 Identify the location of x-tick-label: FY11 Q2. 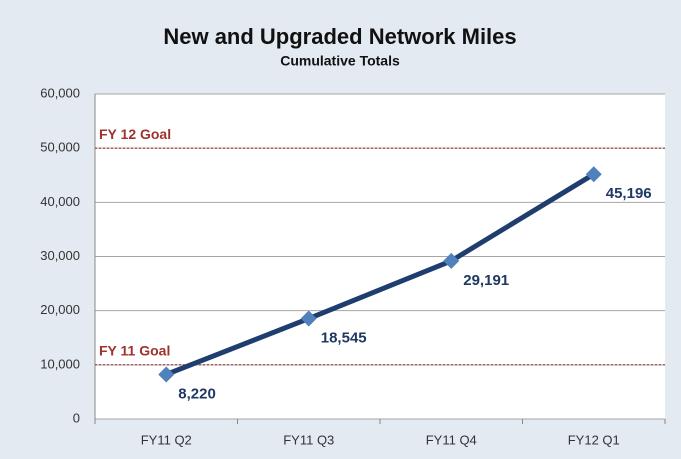
(166, 439).